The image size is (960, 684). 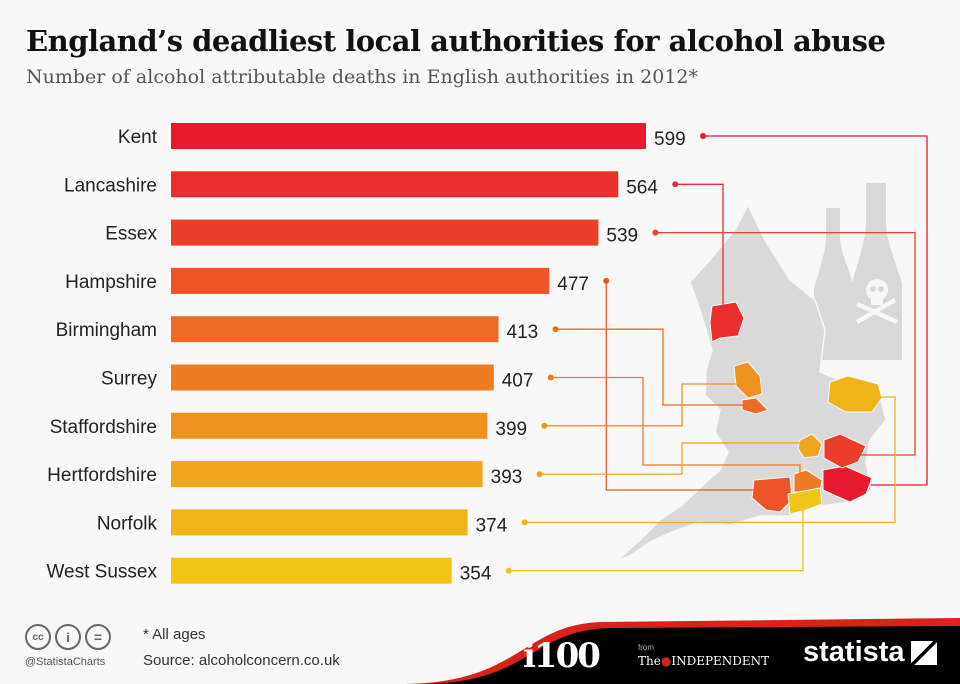 I want to click on bar-surrey, so click(x=332, y=377).